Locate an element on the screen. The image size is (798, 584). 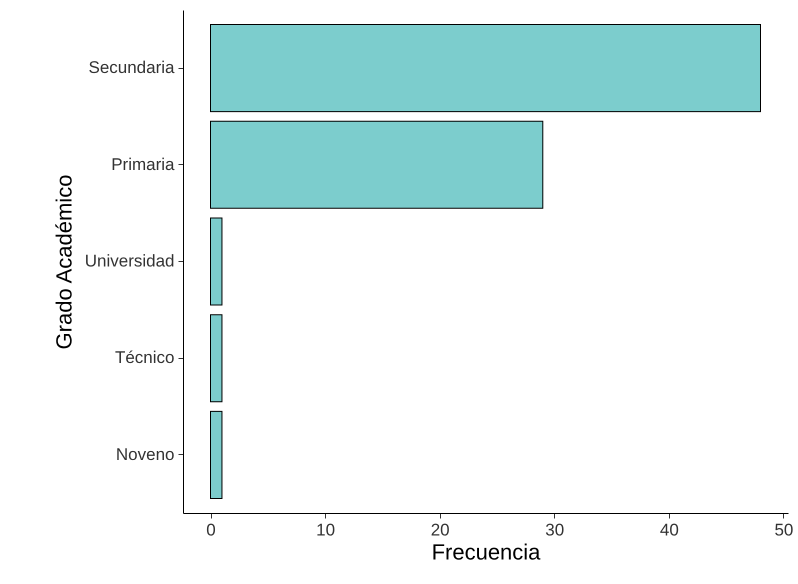
y-tick-label: Primaria is located at coordinates (143, 164).